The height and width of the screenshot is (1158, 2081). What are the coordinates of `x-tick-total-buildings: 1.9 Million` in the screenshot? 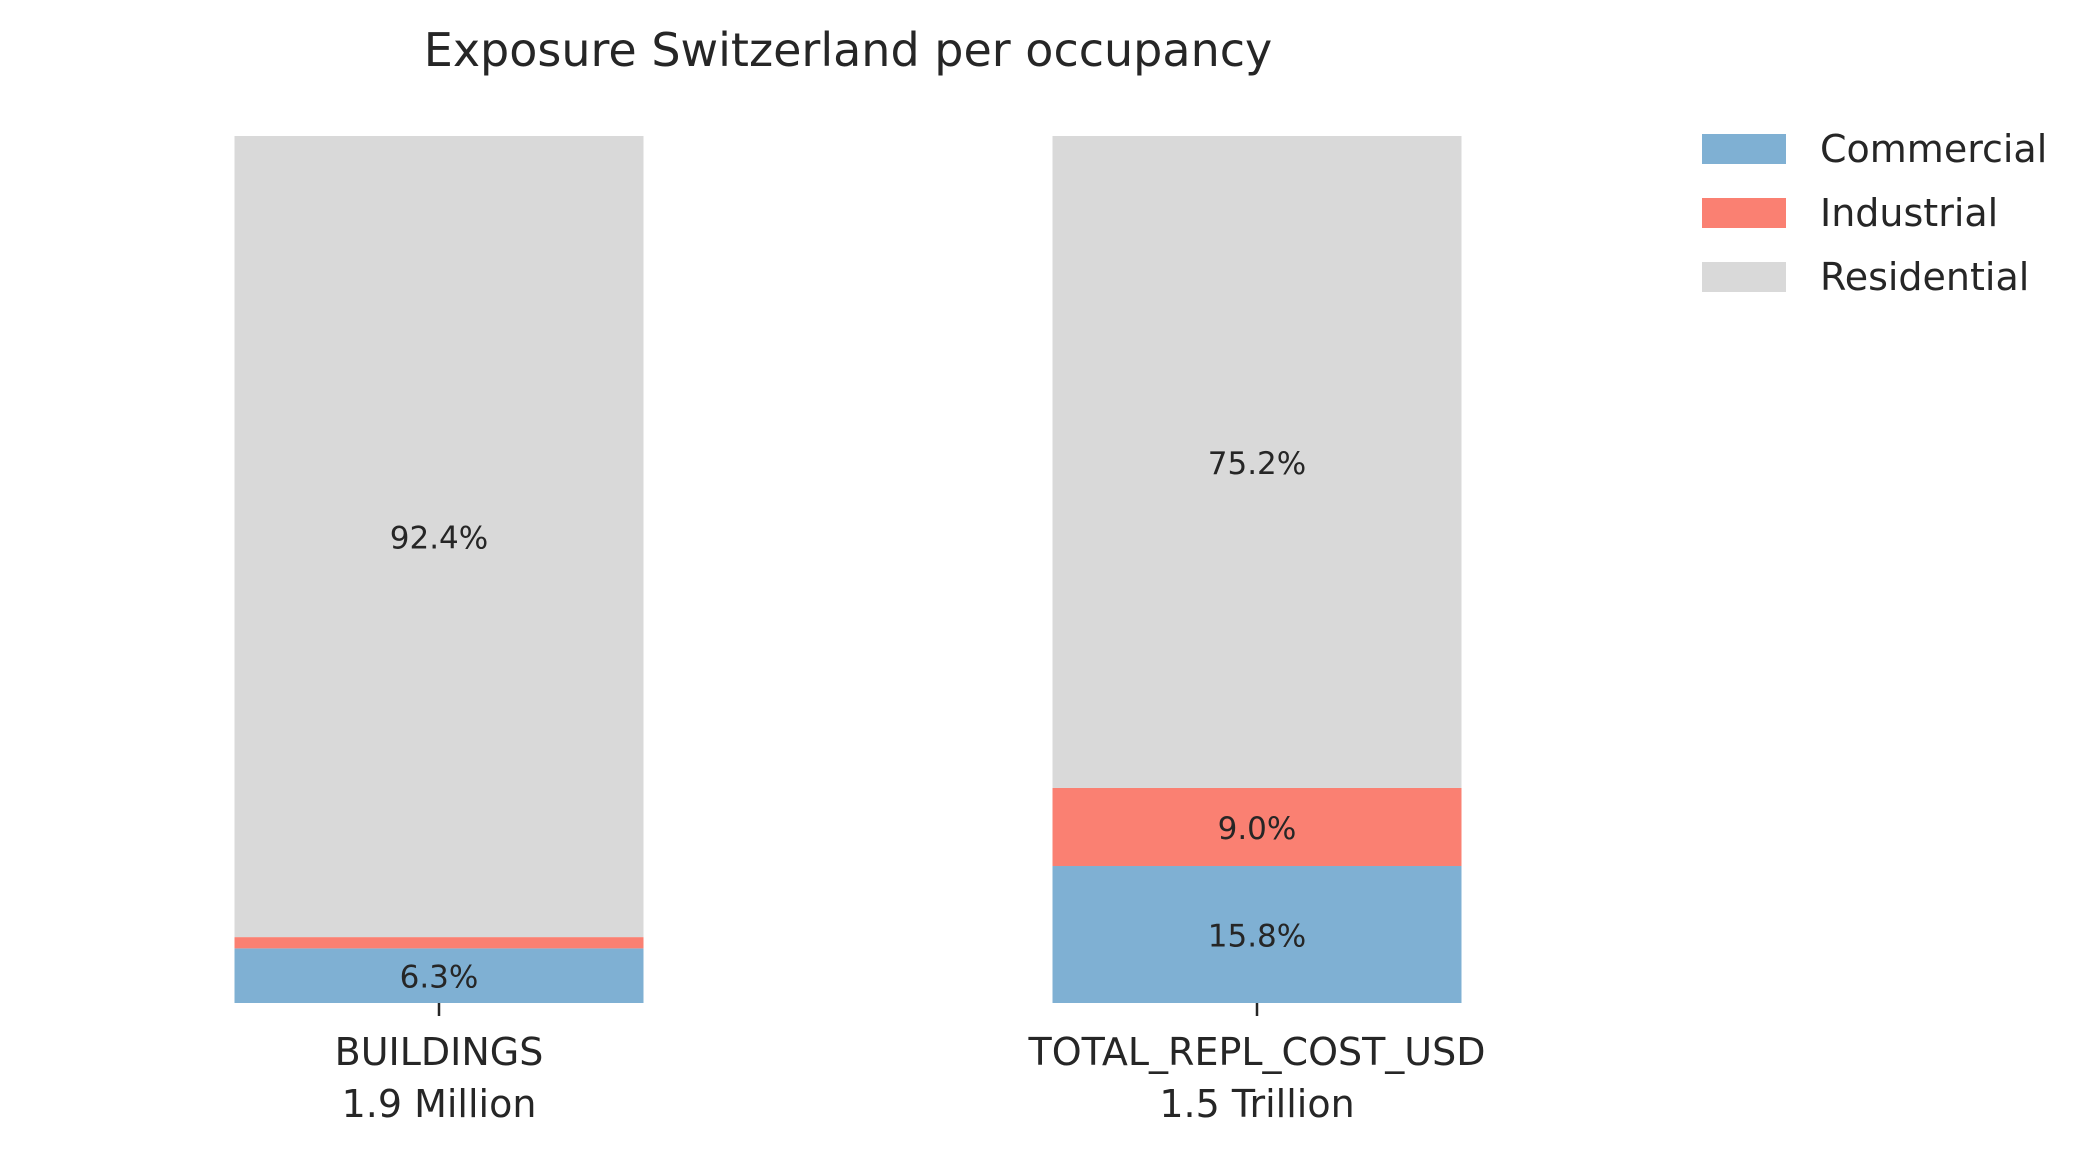 It's located at (439, 1104).